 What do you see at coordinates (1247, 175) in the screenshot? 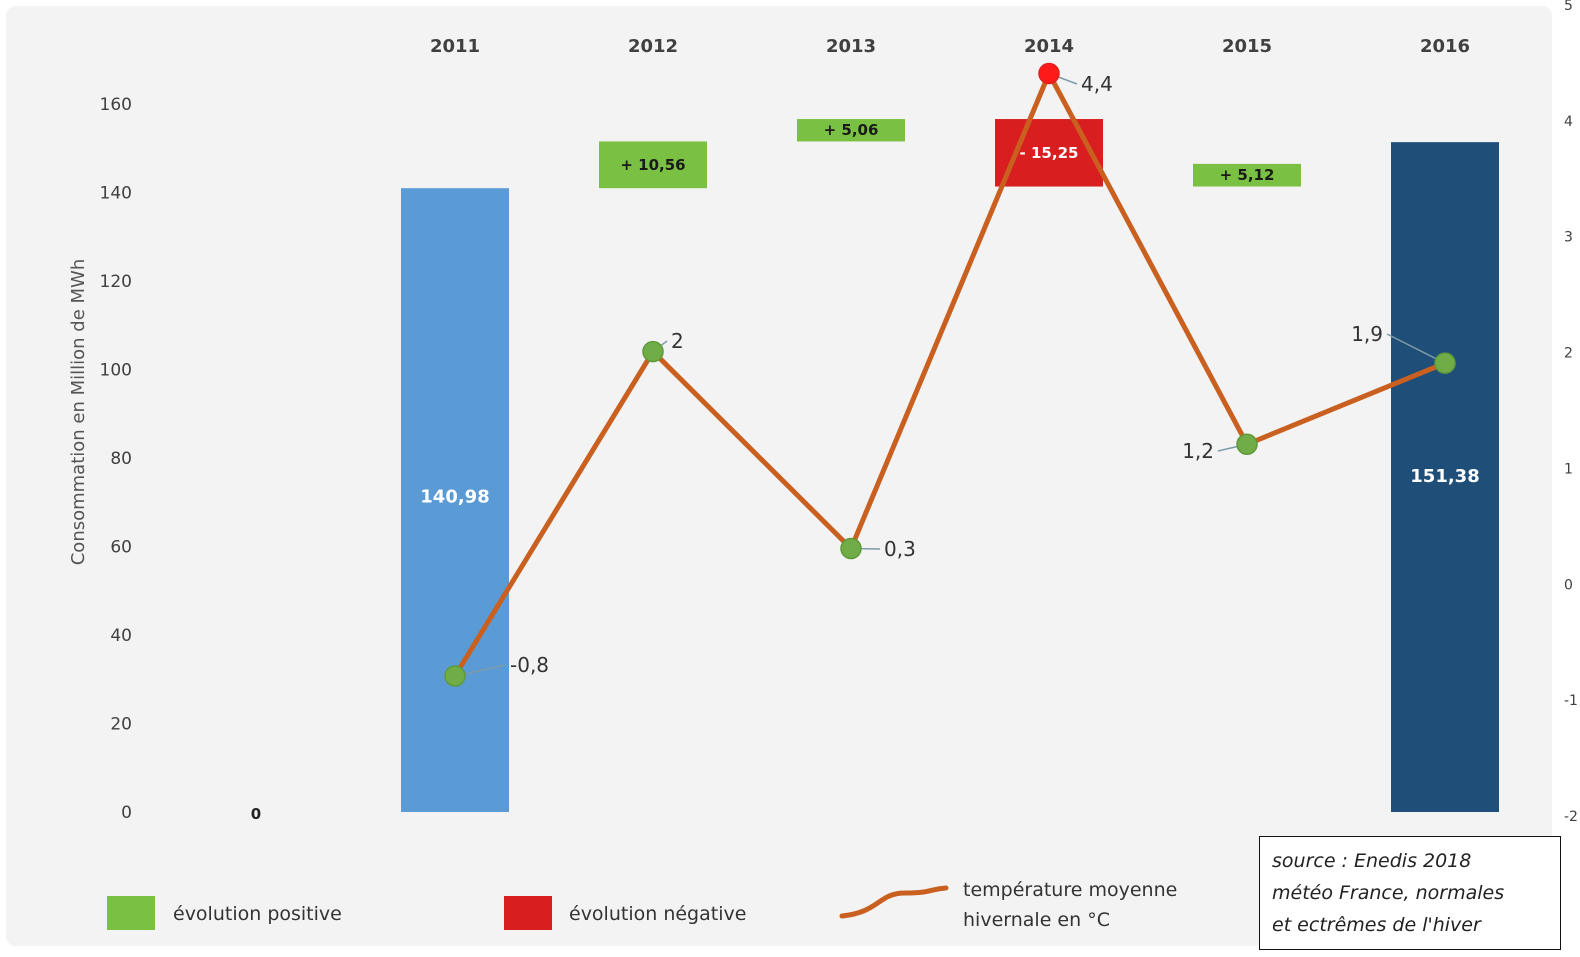
I see `delta-label: + 5,12` at bounding box center [1247, 175].